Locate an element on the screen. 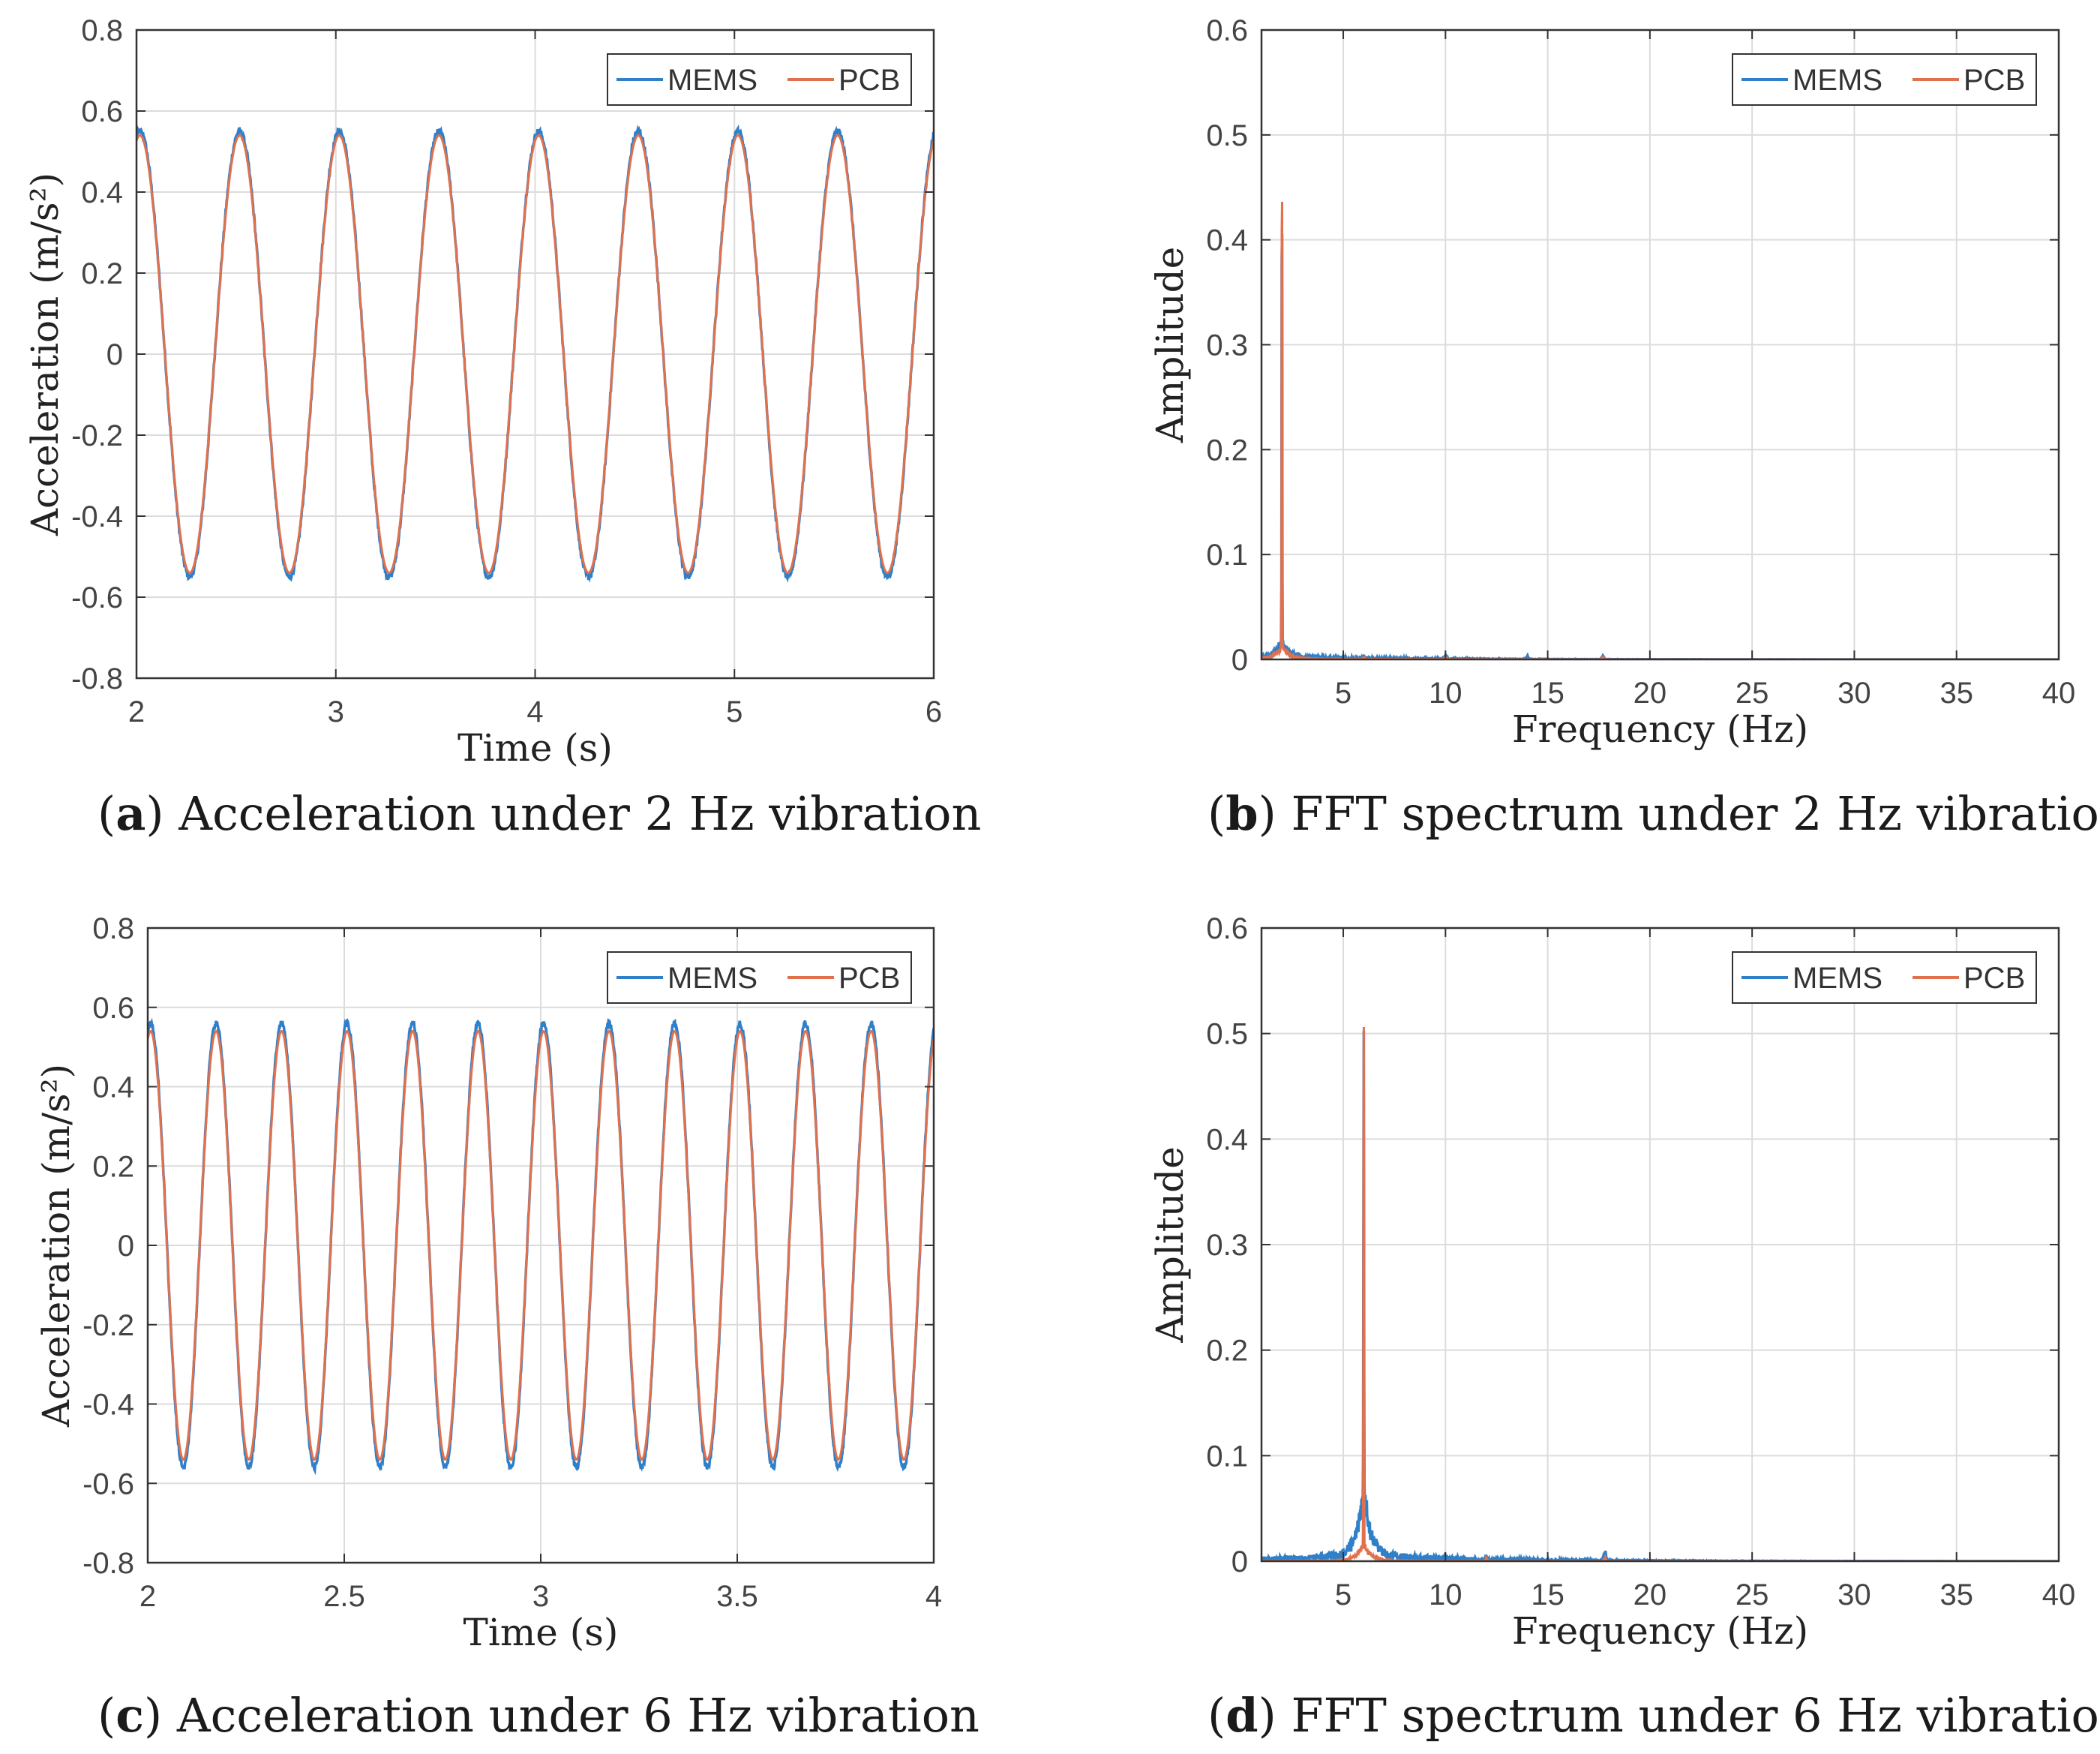 This screenshot has width=2100, height=1754. x-tick-label: 3.5 is located at coordinates (737, 1596).